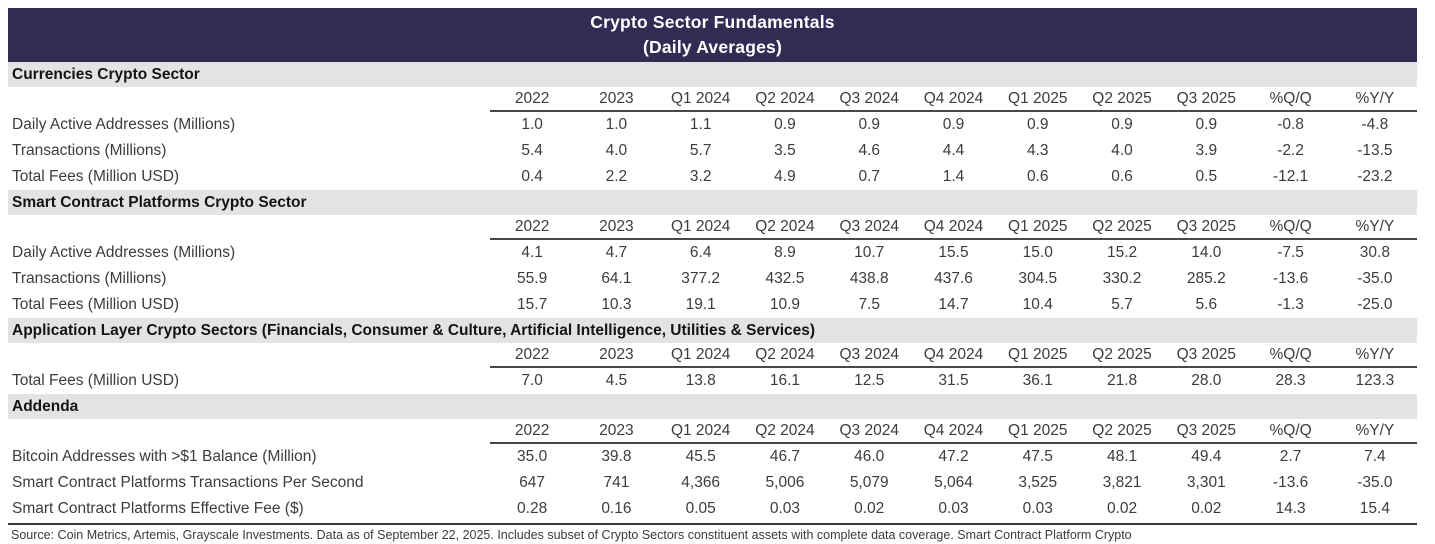 This screenshot has width=1435, height=544. I want to click on data-cell: 4.9, so click(785, 176).